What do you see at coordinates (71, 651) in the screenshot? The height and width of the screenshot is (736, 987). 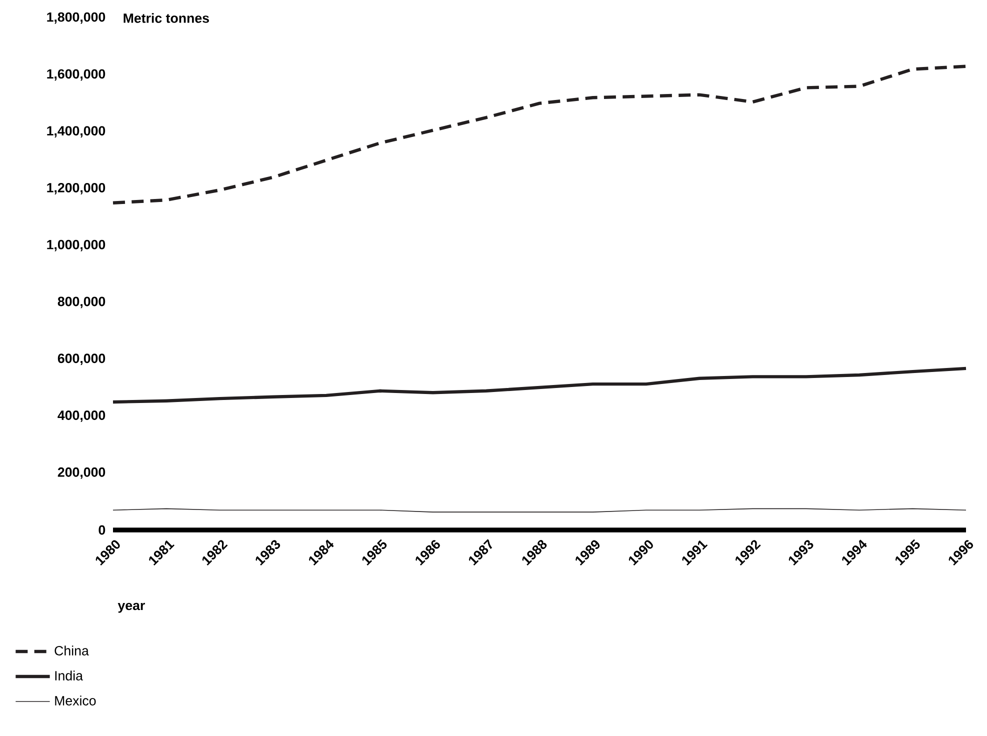 I see `legend-label: China` at bounding box center [71, 651].